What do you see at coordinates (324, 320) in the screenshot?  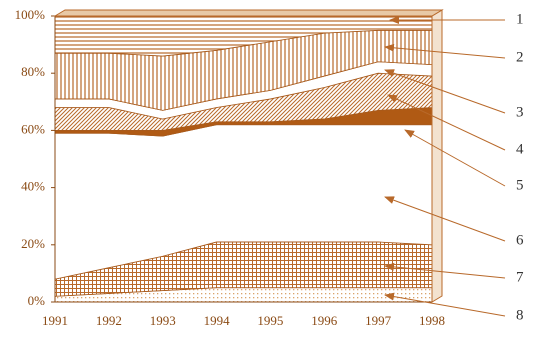 I see `x-tick-label: 1996` at bounding box center [324, 320].